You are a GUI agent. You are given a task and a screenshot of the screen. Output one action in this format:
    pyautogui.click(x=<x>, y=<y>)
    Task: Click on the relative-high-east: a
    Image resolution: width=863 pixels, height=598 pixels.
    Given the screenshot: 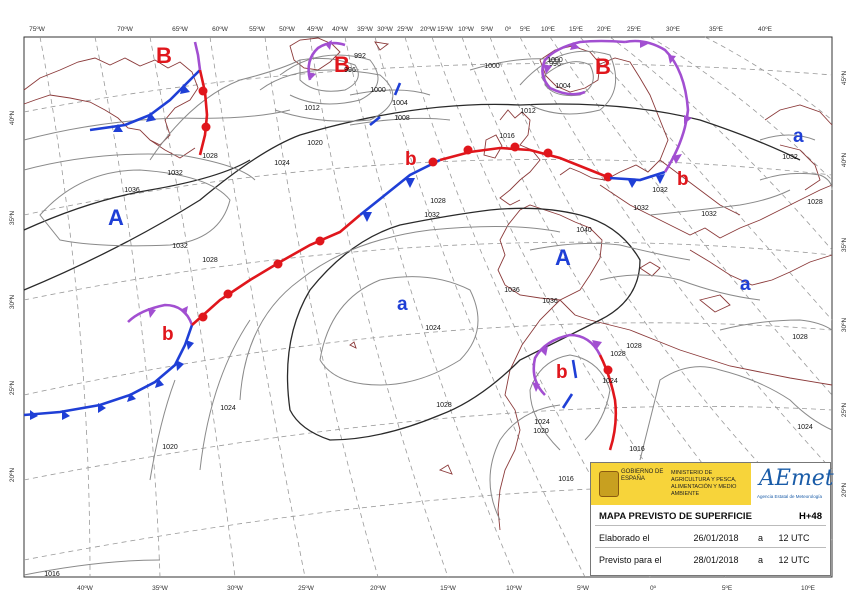 What is the action you would take?
    pyautogui.click(x=798, y=136)
    